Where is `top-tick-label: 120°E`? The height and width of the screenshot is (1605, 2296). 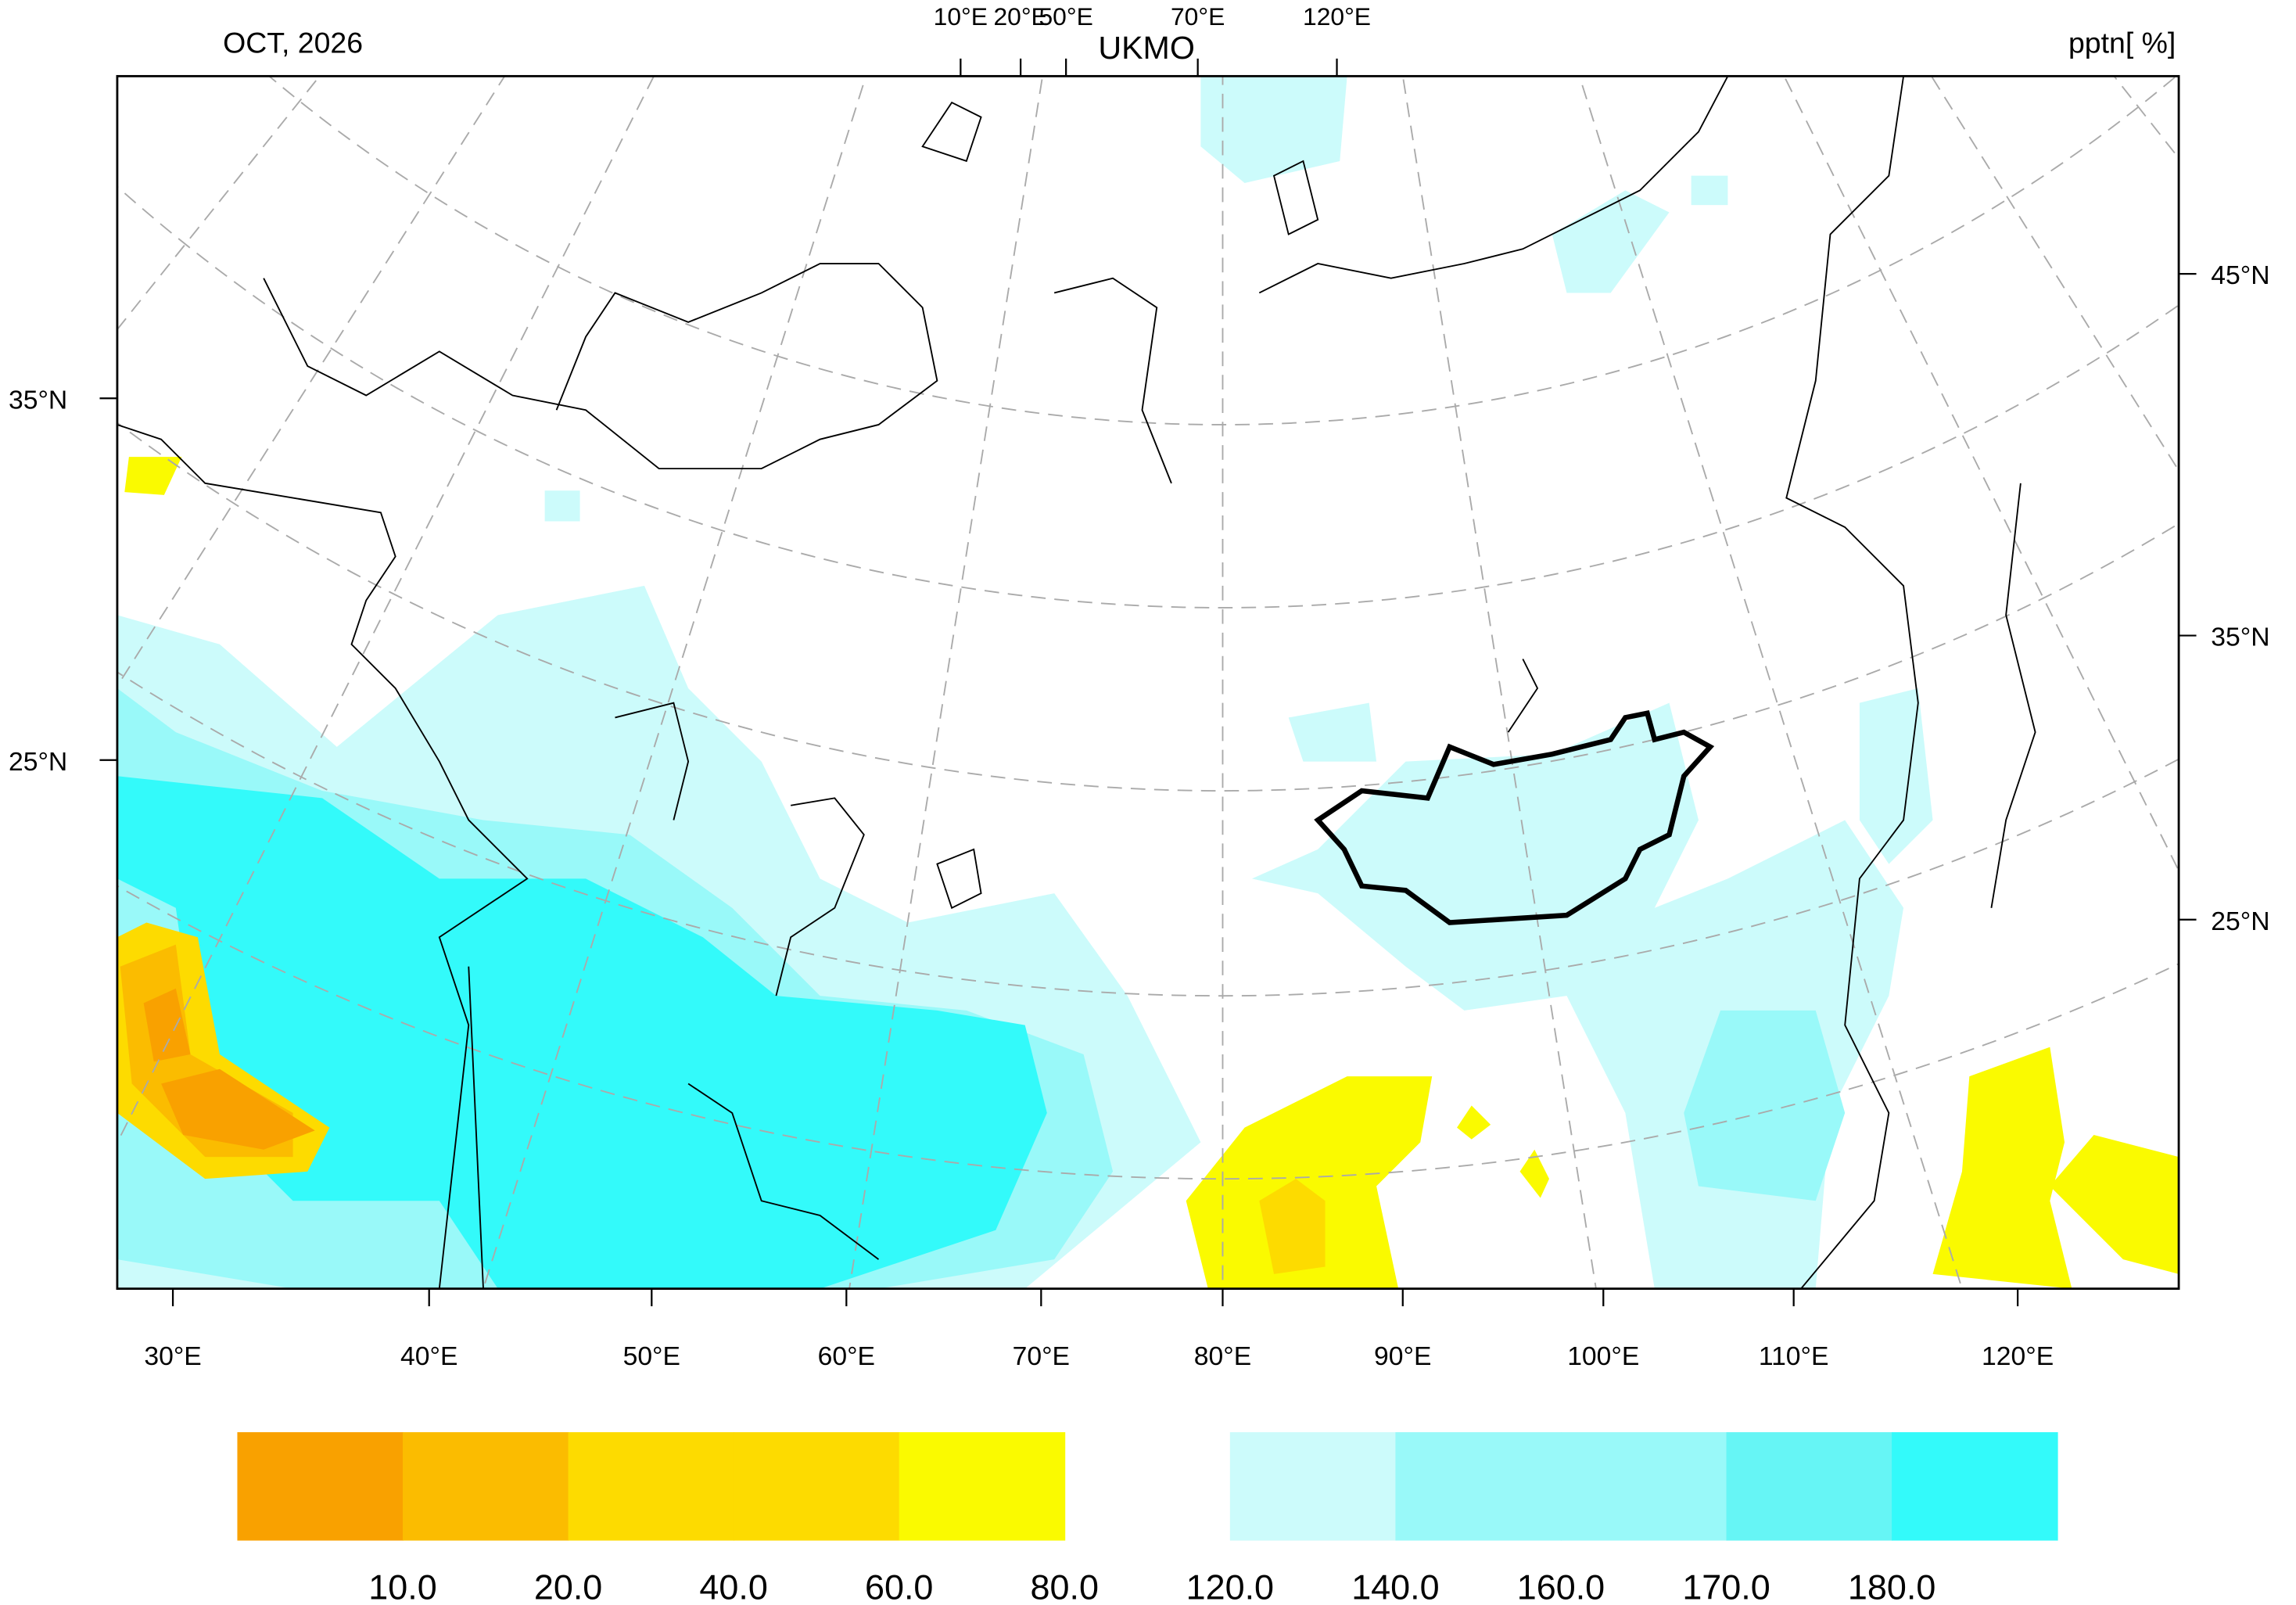
top-tick-label: 120°E is located at coordinates (1337, 17).